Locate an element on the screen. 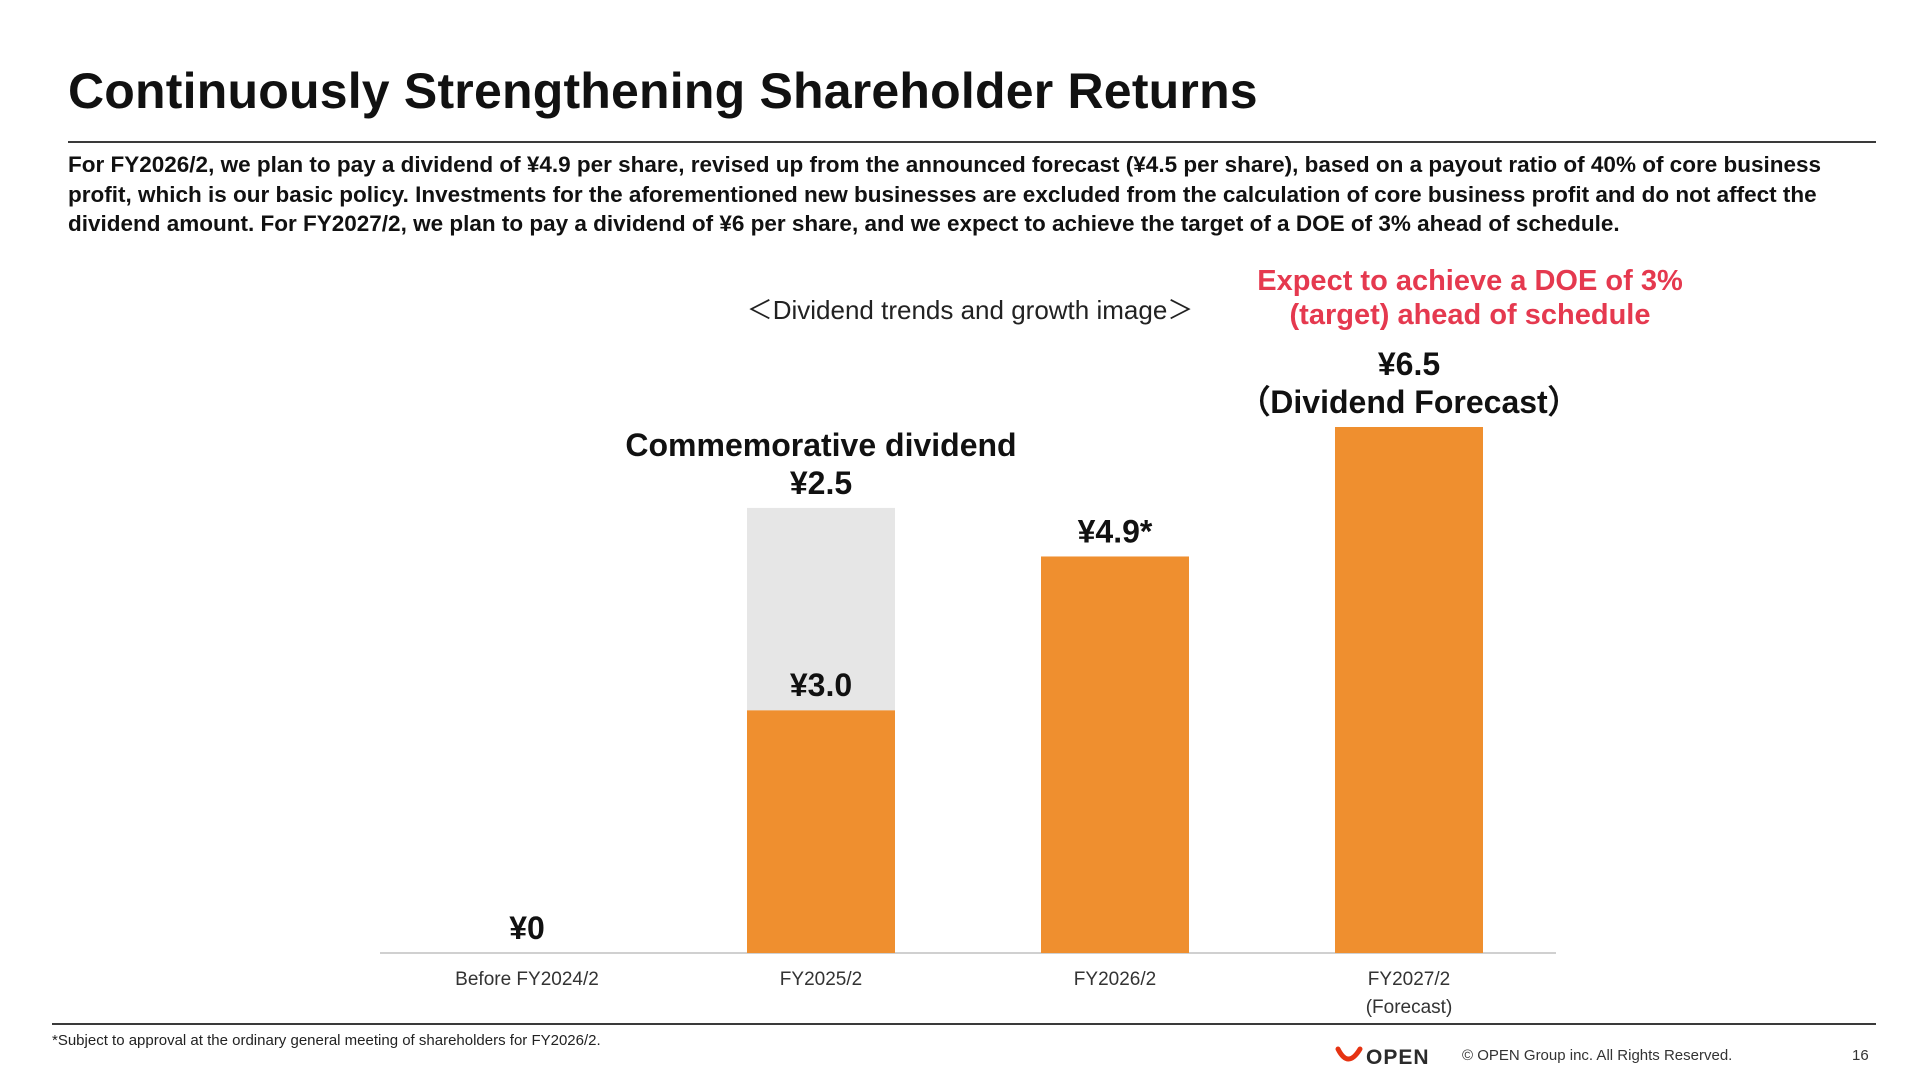  page-number: 16 is located at coordinates (1860, 1055).